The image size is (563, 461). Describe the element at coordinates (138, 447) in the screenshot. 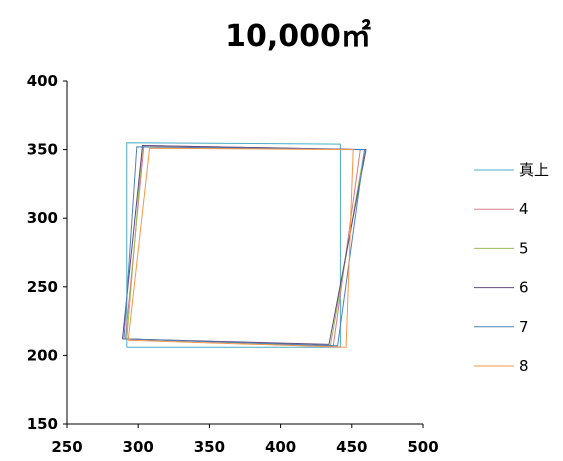

I see `x-tick-label: 300` at that location.